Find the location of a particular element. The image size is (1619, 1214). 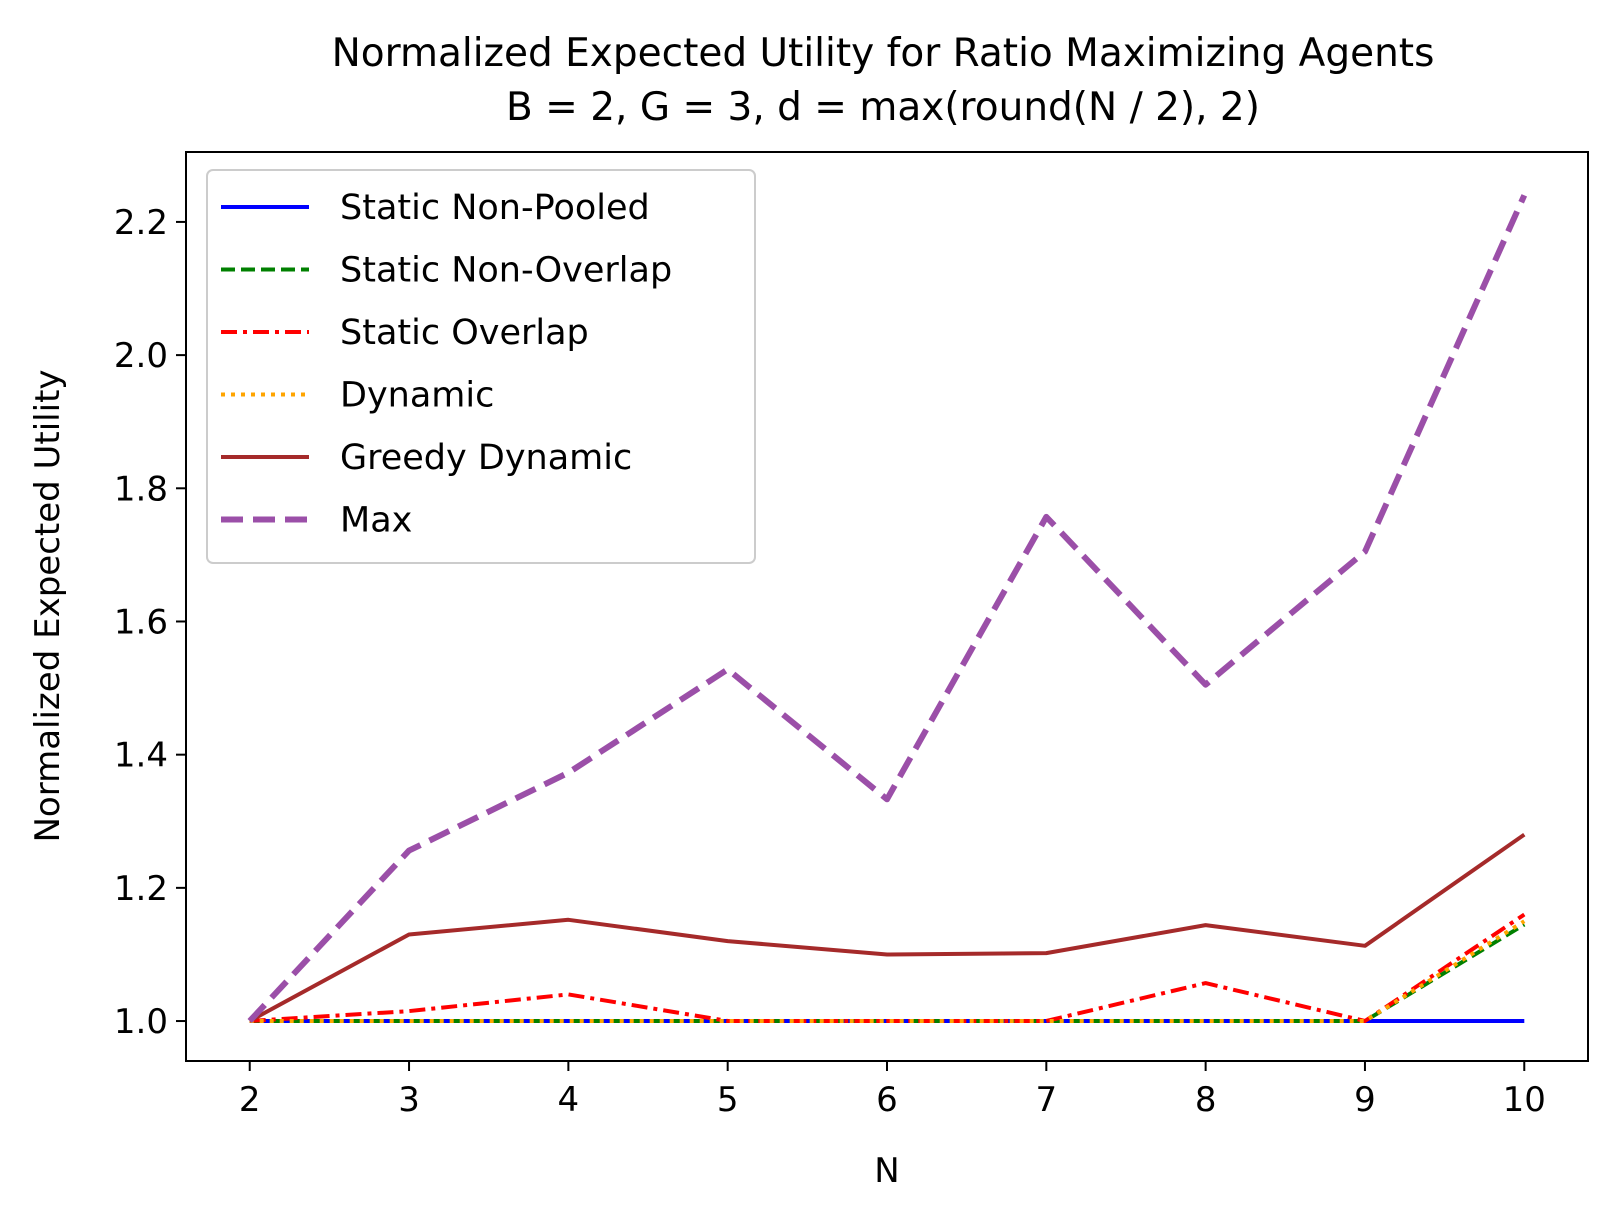

x-tick-label: 10 is located at coordinates (1524, 1100).